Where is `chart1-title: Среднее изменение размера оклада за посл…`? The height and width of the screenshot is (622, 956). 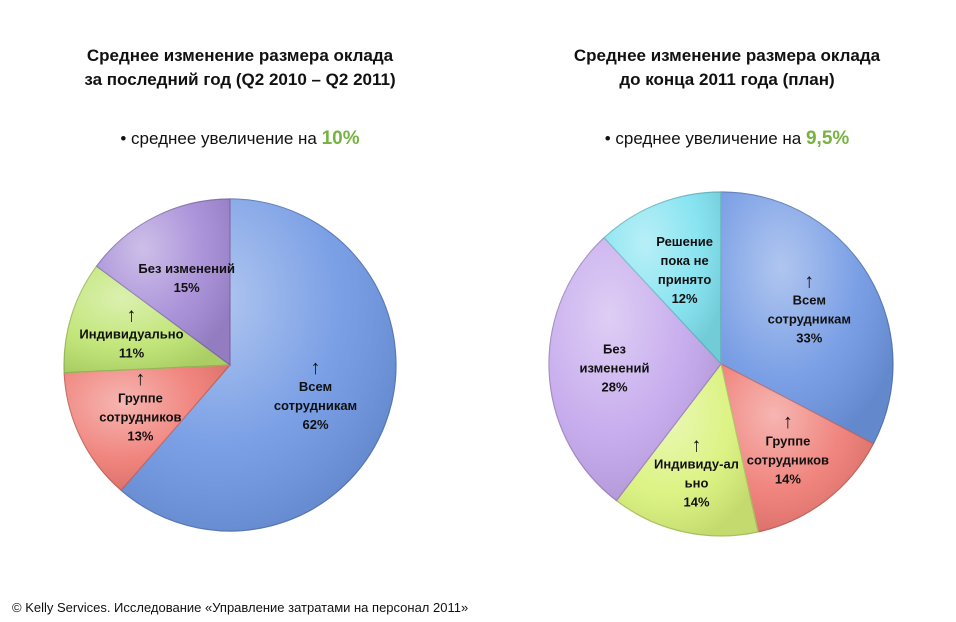 chart1-title: Среднее изменение размера оклада за посл… is located at coordinates (240, 68).